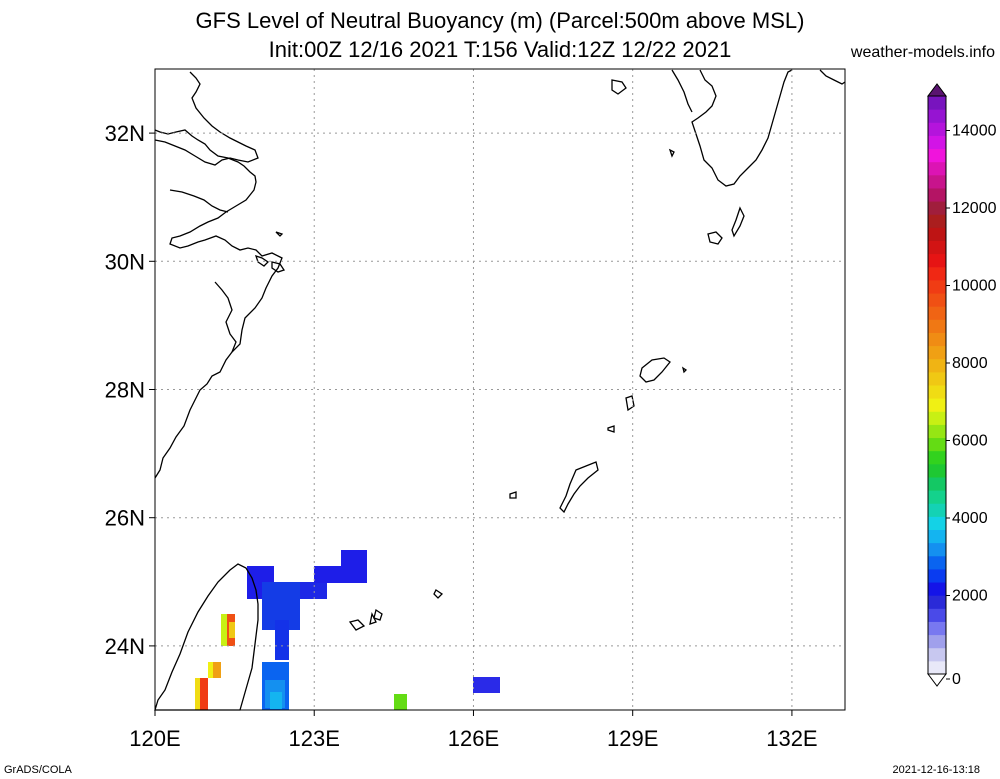  What do you see at coordinates (937, 680) in the screenshot?
I see `colorbar-bottom-arrow` at bounding box center [937, 680].